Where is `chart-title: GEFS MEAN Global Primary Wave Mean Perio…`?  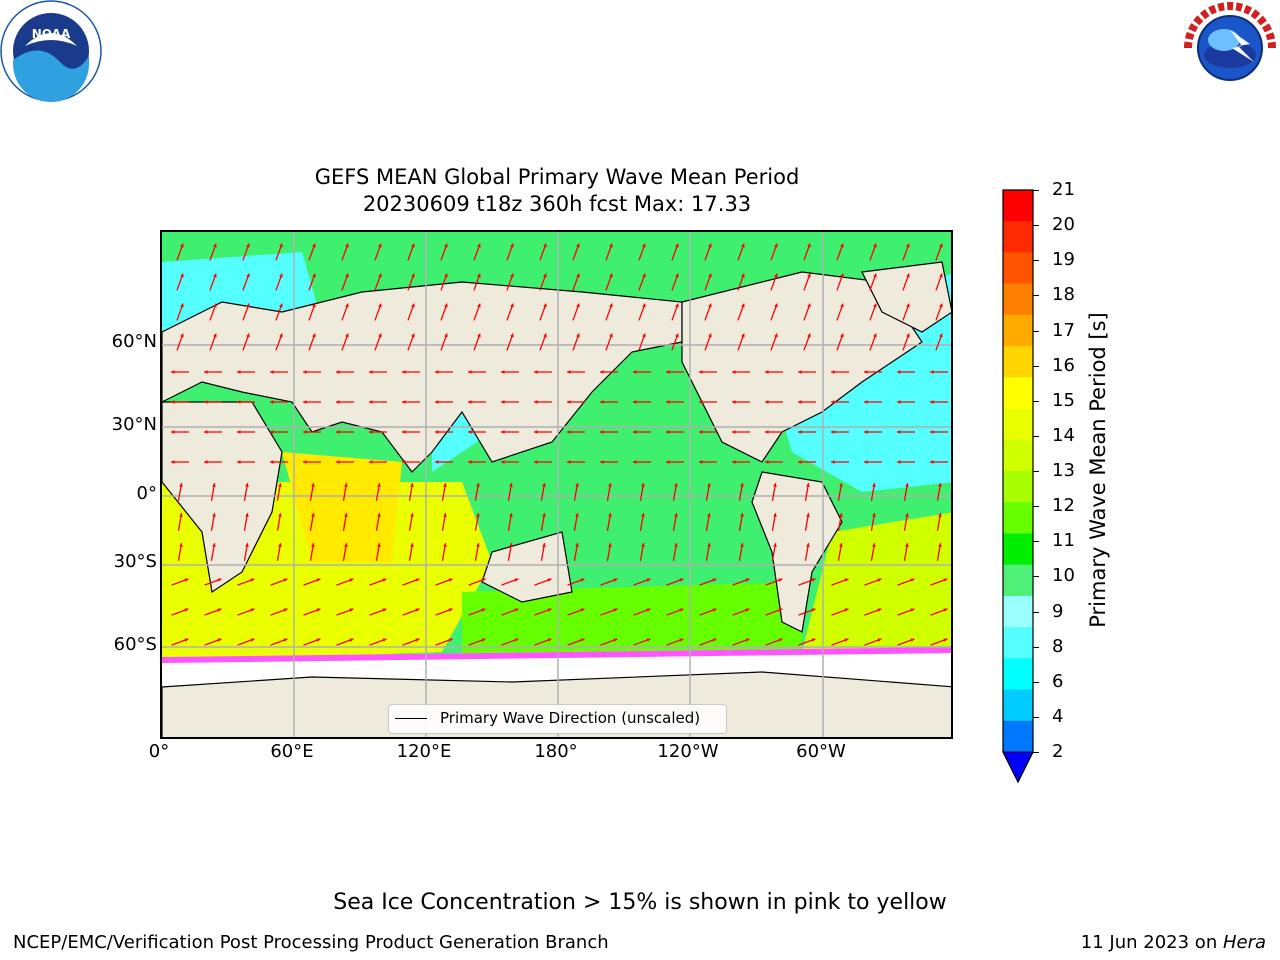 chart-title: GEFS MEAN Global Primary Wave Mean Perio… is located at coordinates (557, 177).